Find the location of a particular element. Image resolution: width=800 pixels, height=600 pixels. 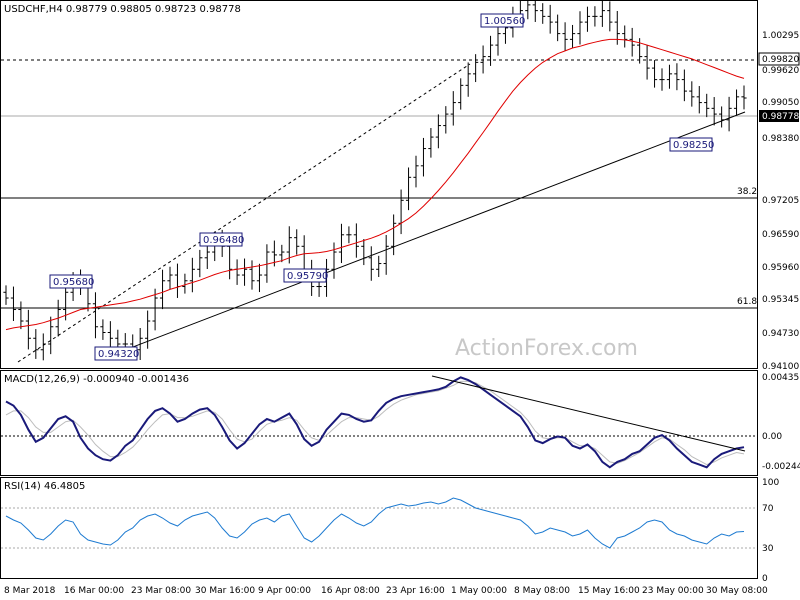

time-tick: 1 May 00:00 is located at coordinates (479, 591).